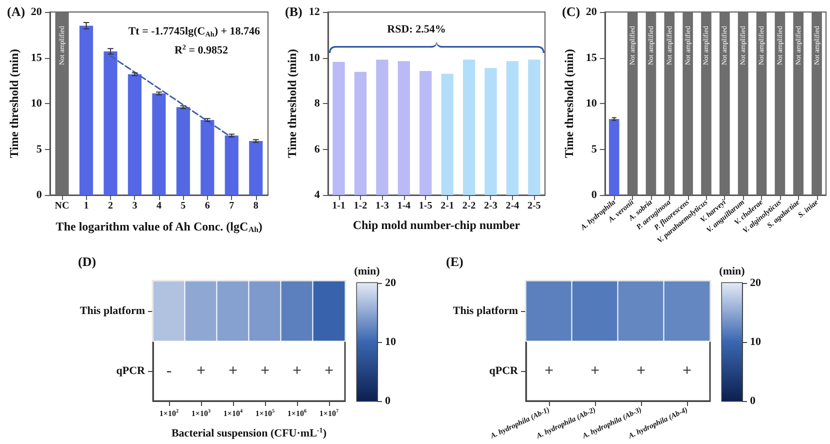 The height and width of the screenshot is (444, 830). Describe the element at coordinates (231, 206) in the screenshot. I see `x-tick-label: 7` at that location.